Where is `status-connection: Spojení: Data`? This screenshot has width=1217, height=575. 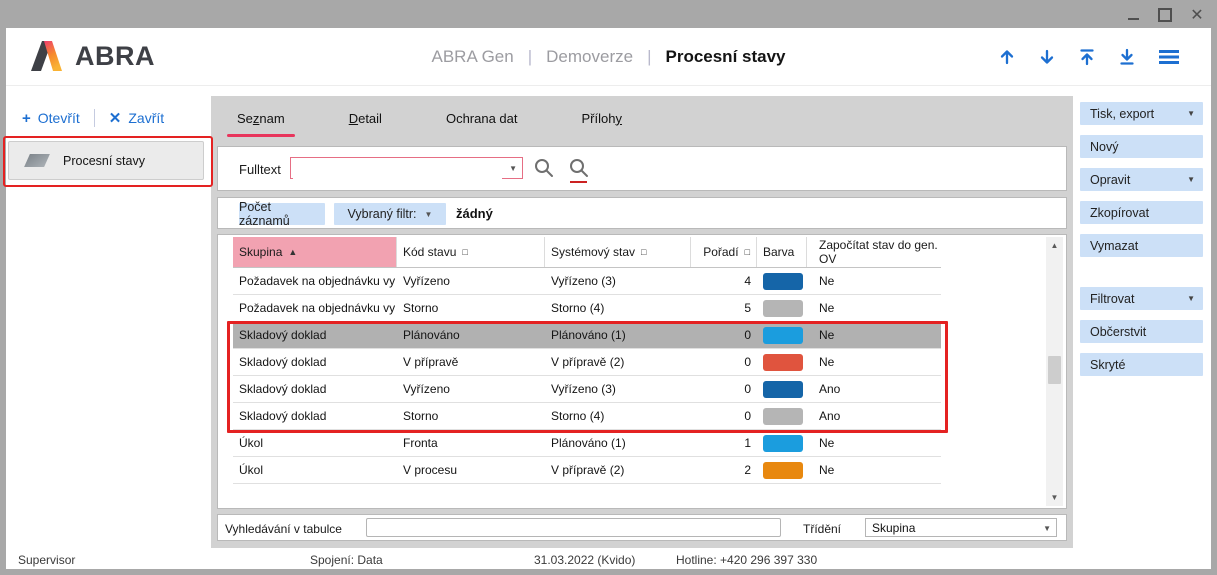 status-connection: Spojení: Data is located at coordinates (346, 560).